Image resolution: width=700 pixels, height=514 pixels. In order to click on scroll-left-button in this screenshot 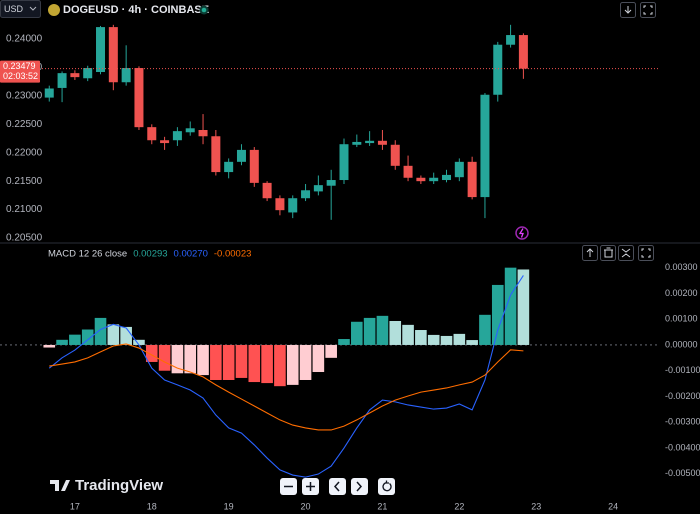, I will do `click(337, 486)`.